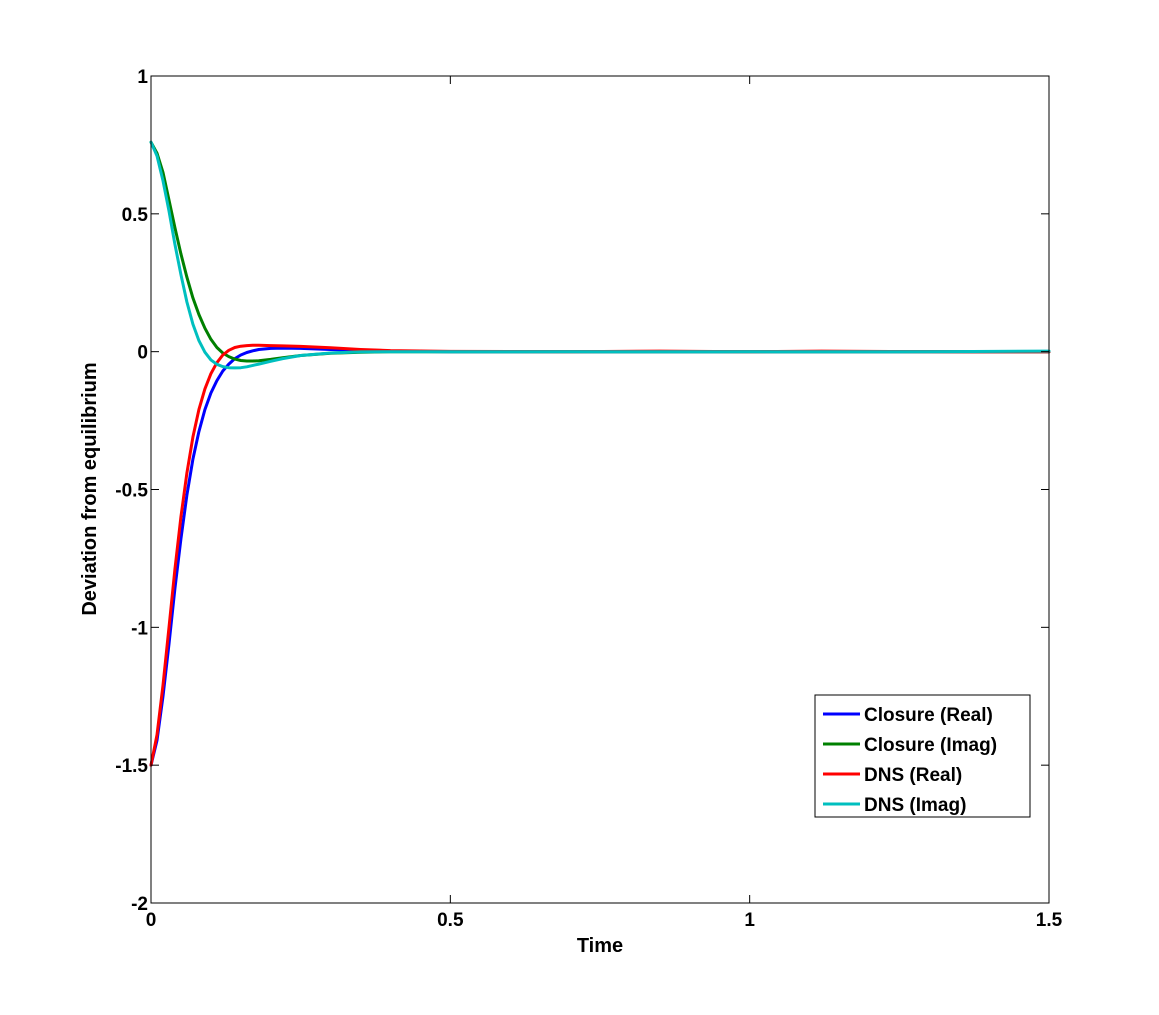 The width and height of the screenshot is (1159, 1015). Describe the element at coordinates (131, 766) in the screenshot. I see `y-tick-label: -1.5` at that location.